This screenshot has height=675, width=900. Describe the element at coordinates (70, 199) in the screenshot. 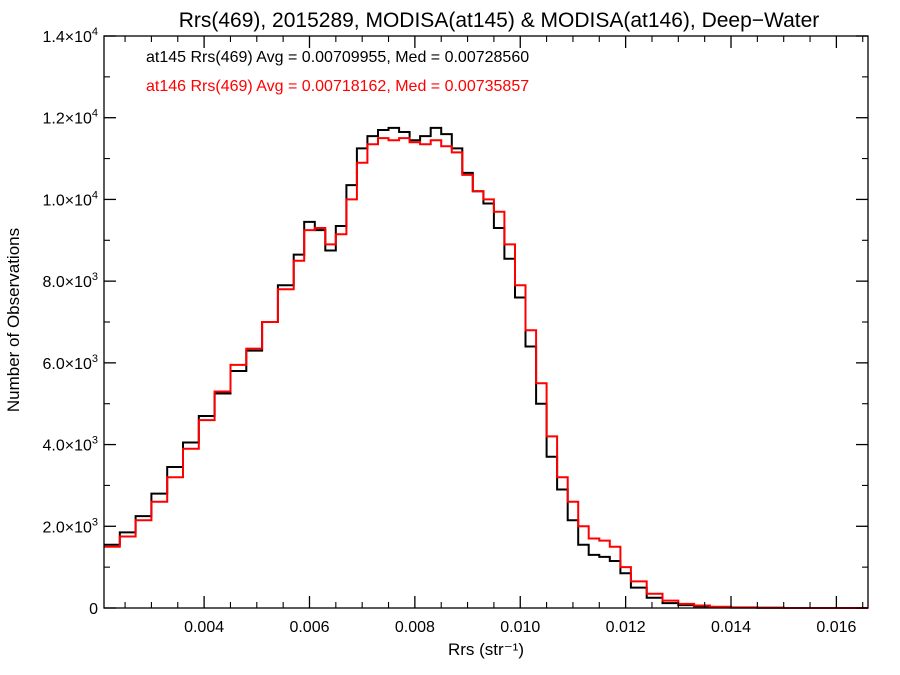

I see `y-tick-label-5: 1.0×10⁴` at that location.